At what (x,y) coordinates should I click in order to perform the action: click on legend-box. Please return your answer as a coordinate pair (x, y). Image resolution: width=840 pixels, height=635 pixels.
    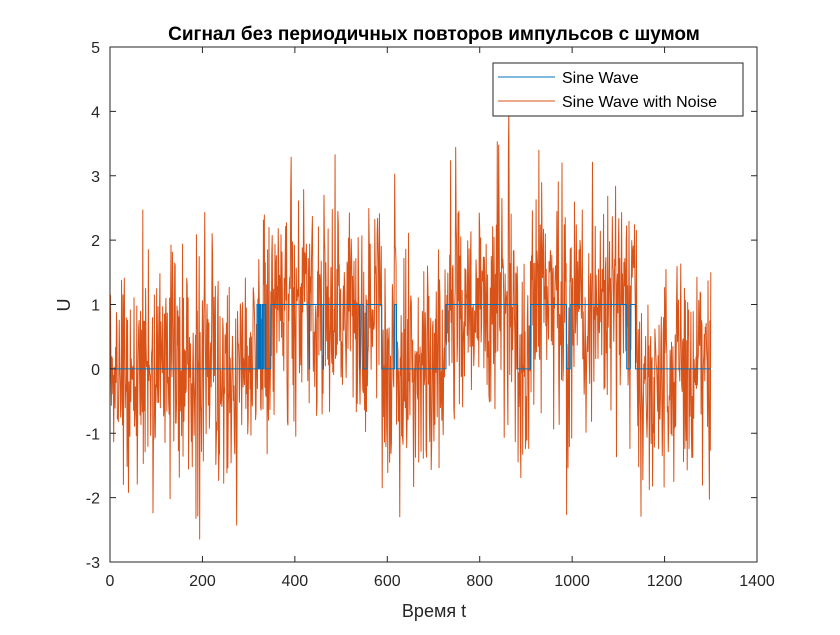
    Looking at the image, I should click on (618, 89).